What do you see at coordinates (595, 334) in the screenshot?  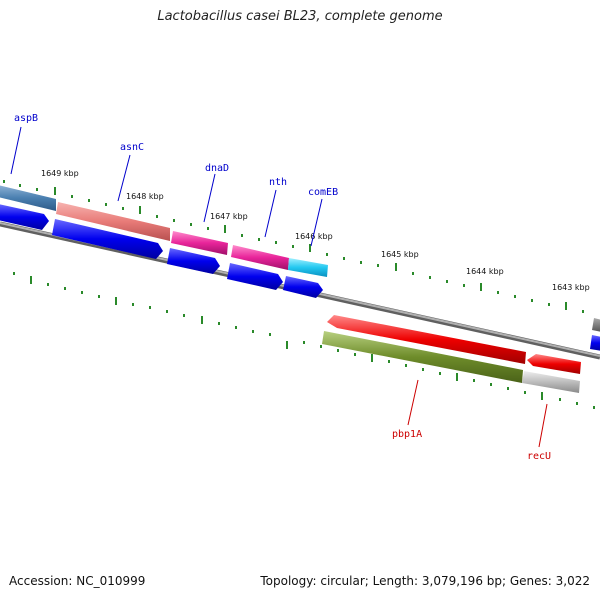 I see `gene-features-edge` at bounding box center [595, 334].